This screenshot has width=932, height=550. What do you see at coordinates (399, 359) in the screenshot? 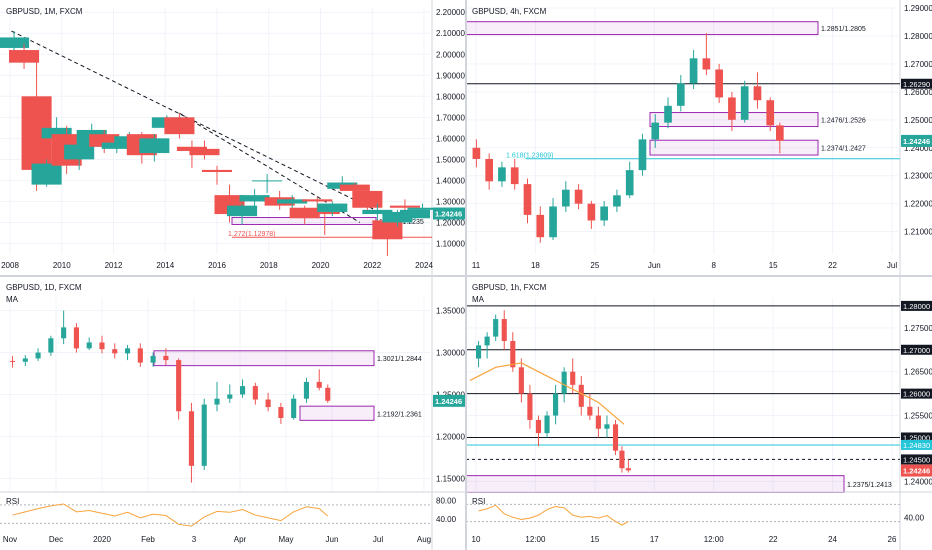
I see `zone-label: 1.3021/1.2844` at bounding box center [399, 359].